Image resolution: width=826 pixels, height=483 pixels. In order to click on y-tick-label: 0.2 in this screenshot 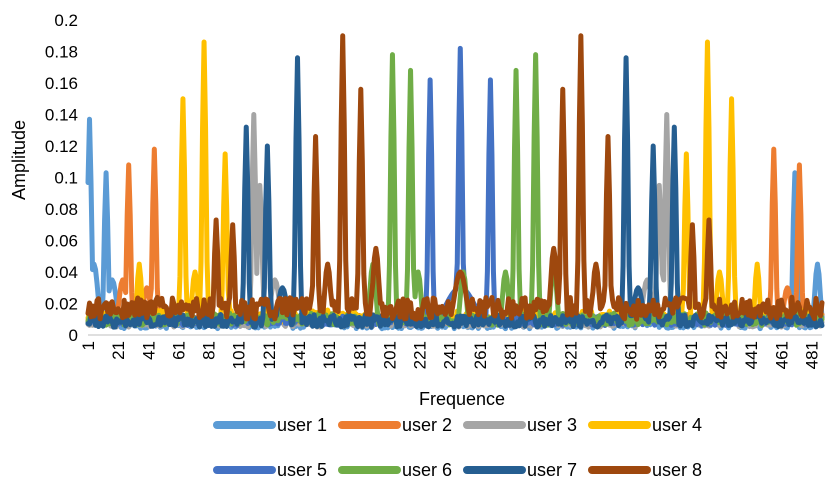, I will do `click(66, 20)`.